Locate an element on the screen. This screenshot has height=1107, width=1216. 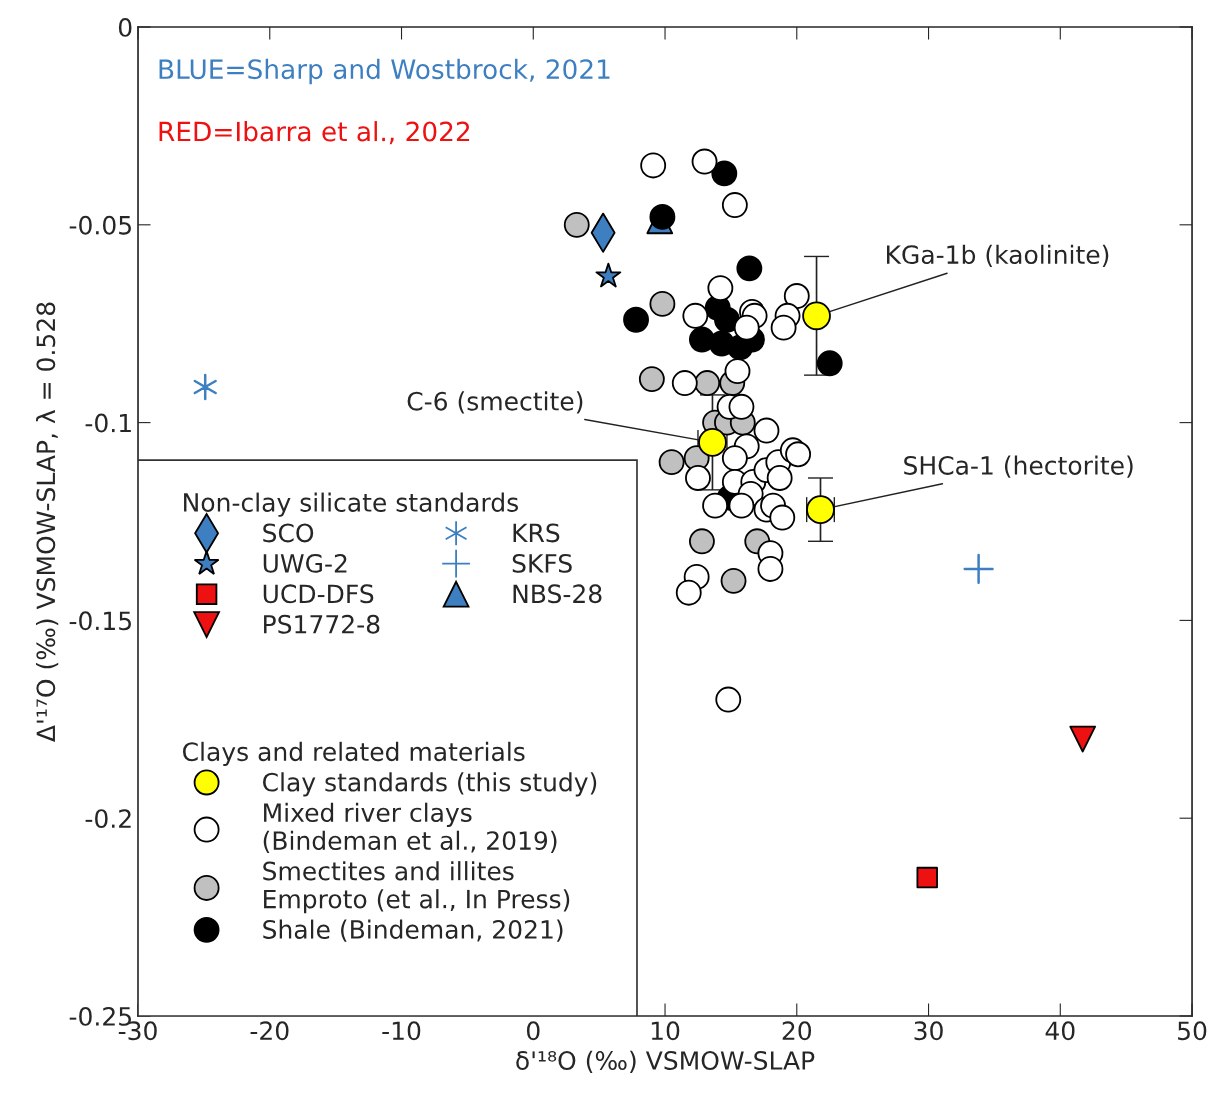
x-tick-label: -10 is located at coordinates (401, 1031).